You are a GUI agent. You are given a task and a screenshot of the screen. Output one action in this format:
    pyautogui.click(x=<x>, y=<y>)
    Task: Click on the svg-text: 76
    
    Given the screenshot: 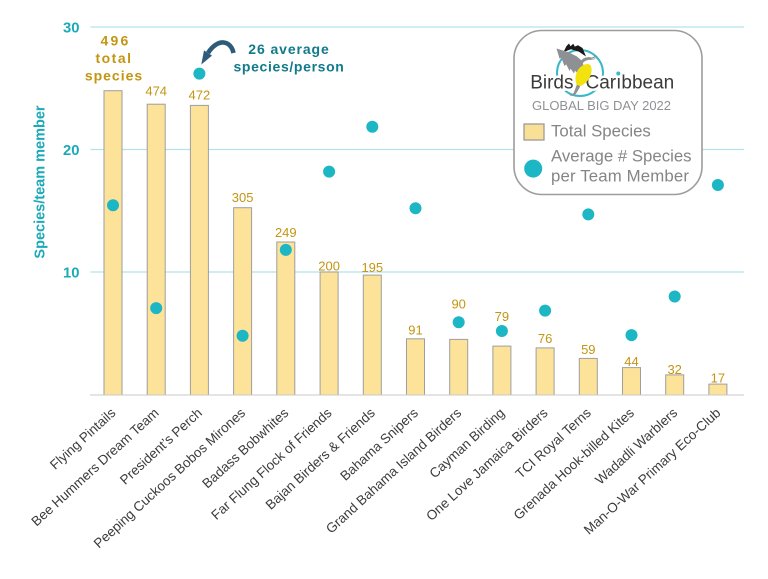 What is the action you would take?
    pyautogui.click(x=545, y=338)
    